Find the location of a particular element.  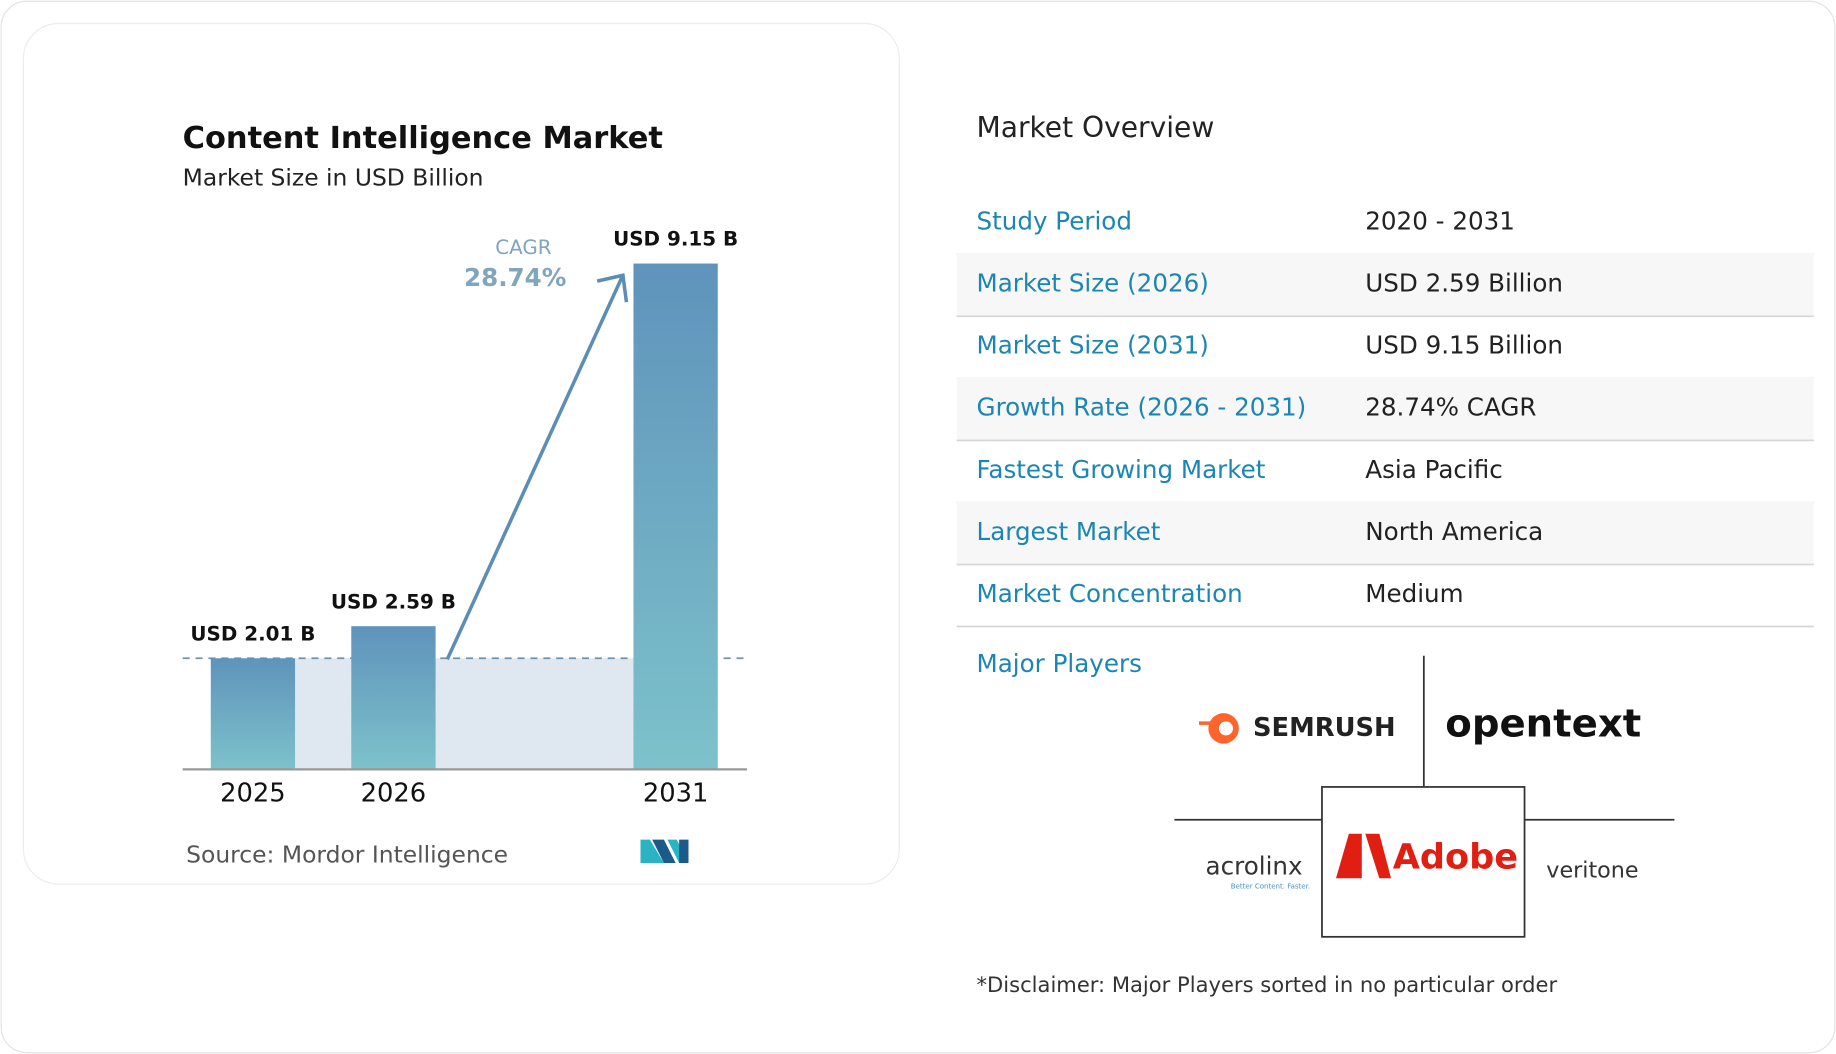

row-label: Growth Rate (2026 - 2031) is located at coordinates (1142, 407).